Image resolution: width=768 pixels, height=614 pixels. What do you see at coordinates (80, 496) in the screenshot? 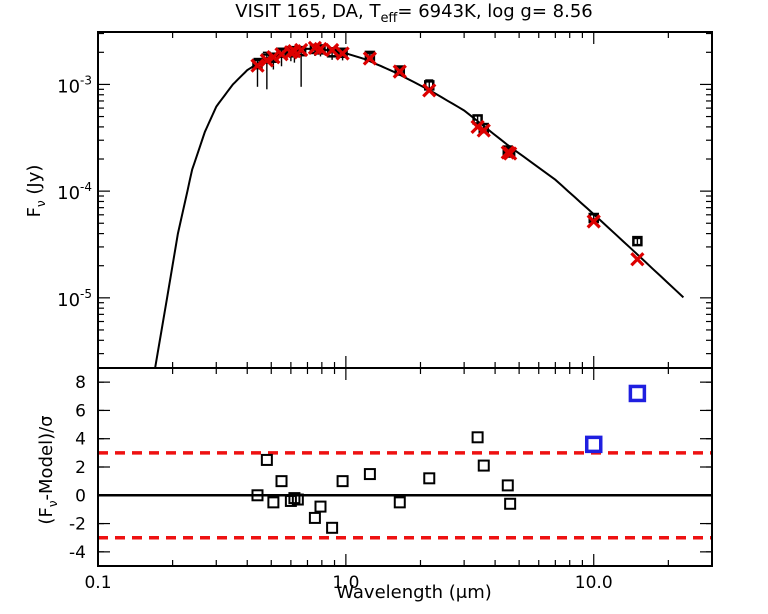
I see `residual-y-tick-label: 0` at bounding box center [80, 496].